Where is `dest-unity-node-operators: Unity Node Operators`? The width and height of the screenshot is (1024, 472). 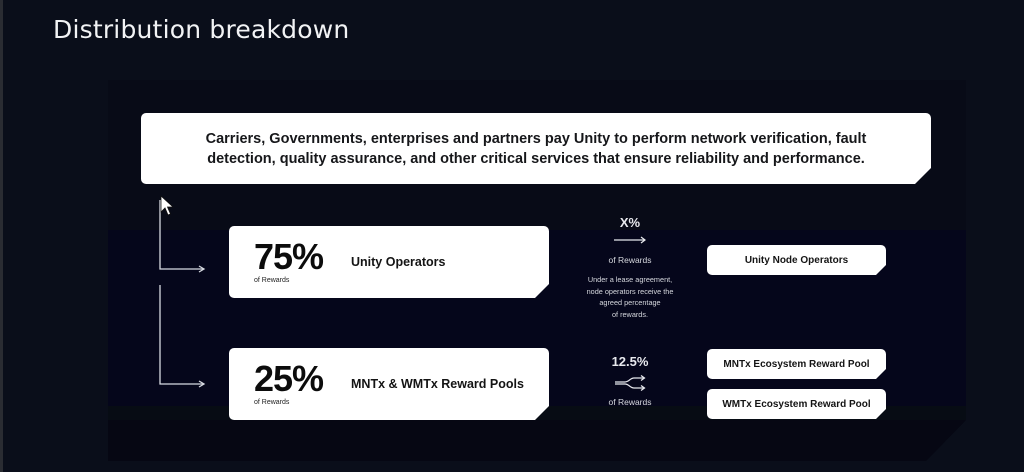
dest-unity-node-operators: Unity Node Operators is located at coordinates (796, 260).